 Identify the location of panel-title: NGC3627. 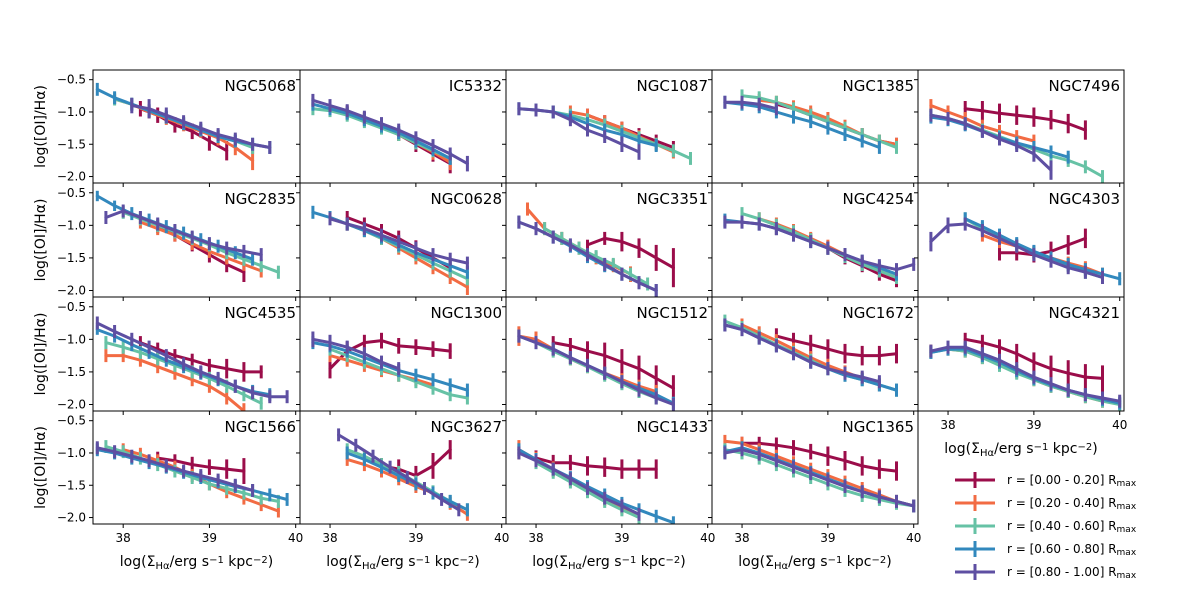
(467, 427).